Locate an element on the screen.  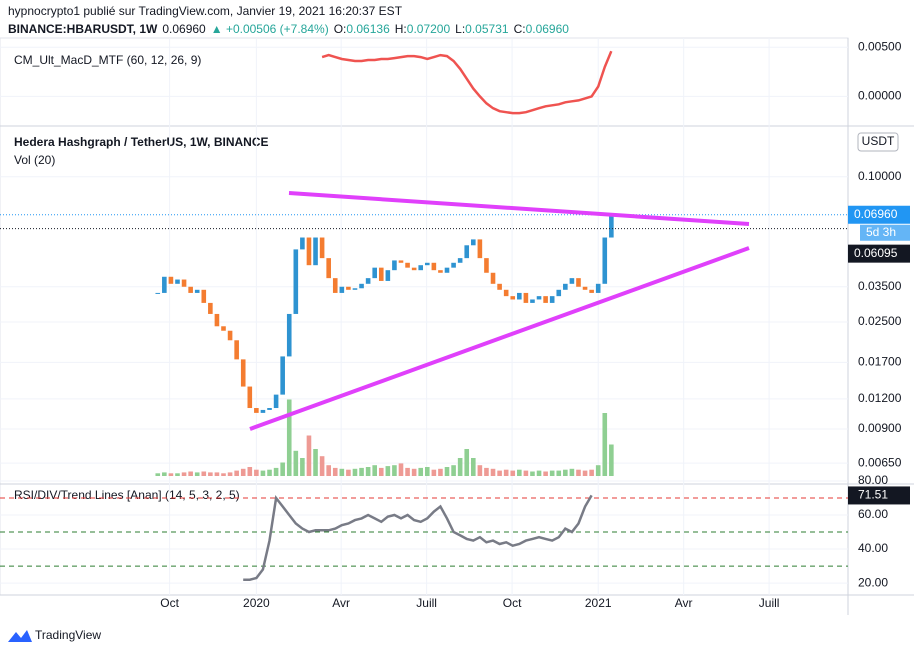
y-tick-label: 0.00000 is located at coordinates (880, 96).